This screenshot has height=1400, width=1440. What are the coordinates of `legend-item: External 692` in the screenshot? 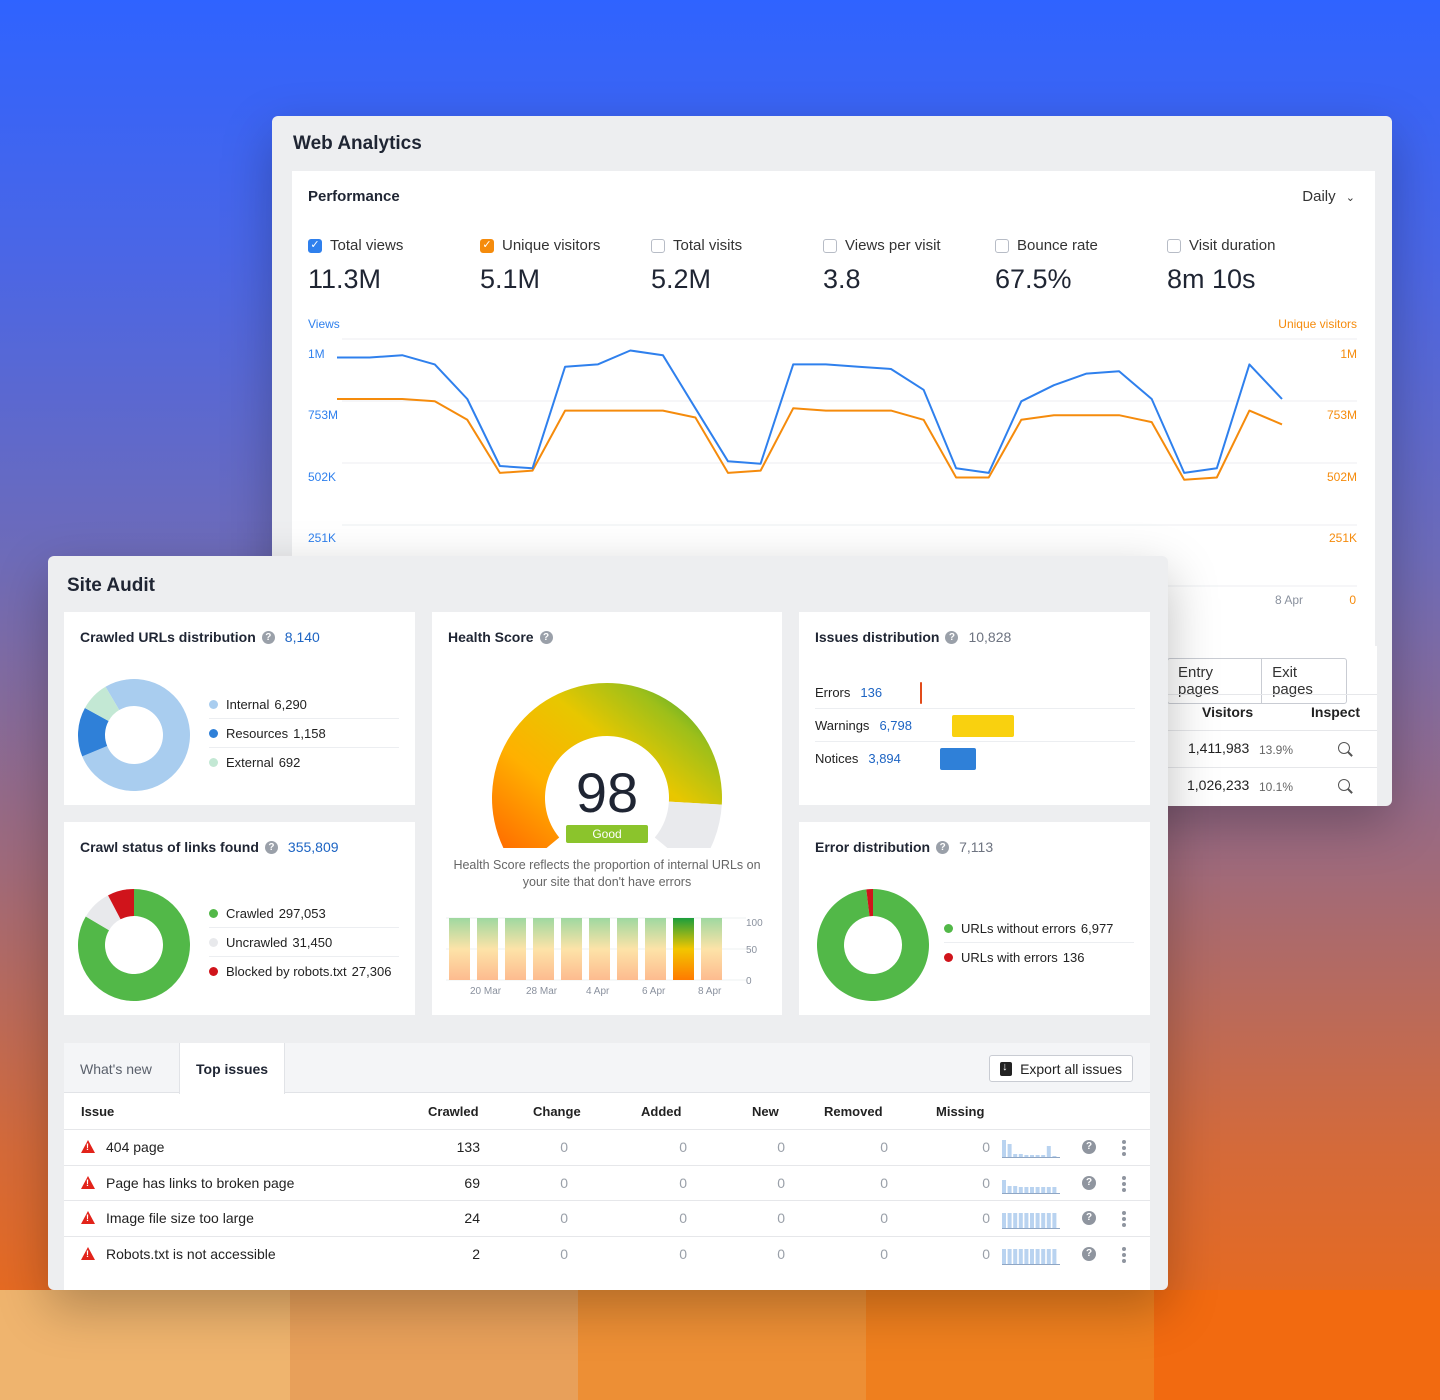 It's located at (304, 762).